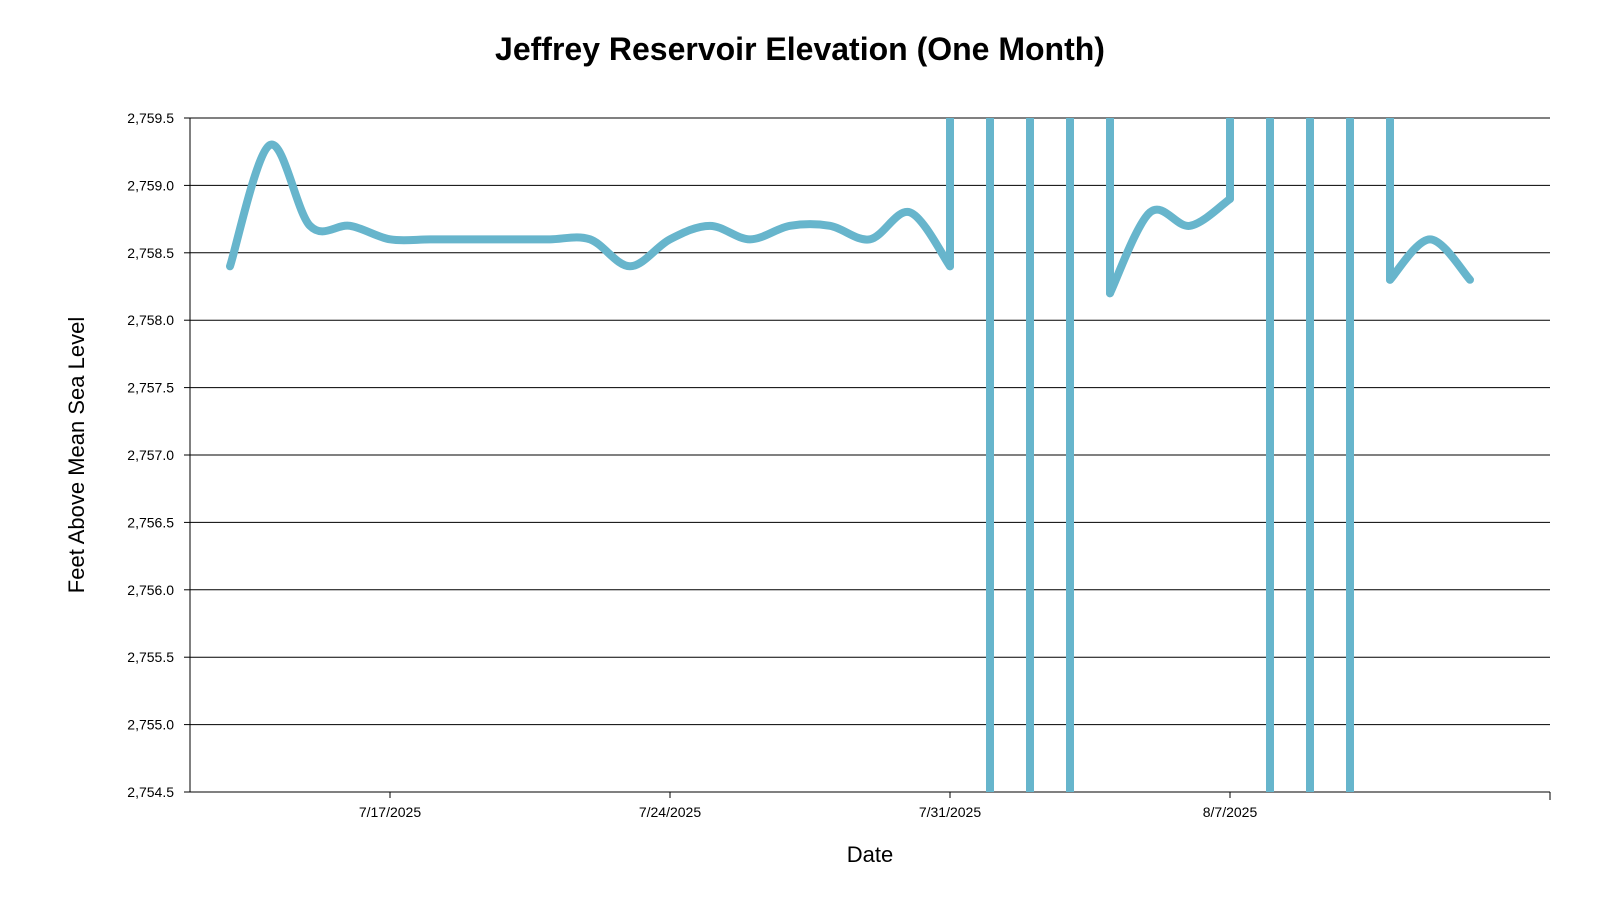 This screenshot has height=900, width=1600. What do you see at coordinates (150, 455) in the screenshot?
I see `y-tick-label: 2,757.0` at bounding box center [150, 455].